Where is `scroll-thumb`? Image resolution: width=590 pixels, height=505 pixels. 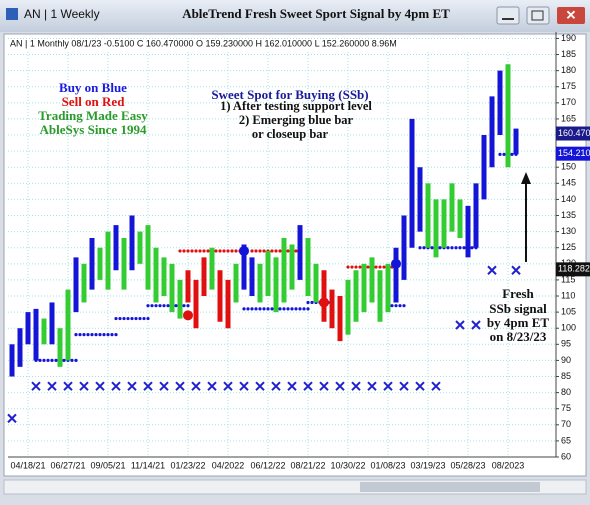 scroll-thumb is located at coordinates (450, 487).